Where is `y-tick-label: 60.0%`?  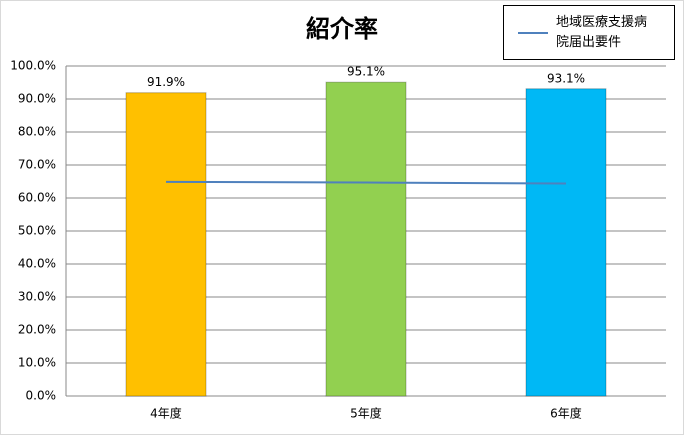 y-tick-label: 60.0% is located at coordinates (37, 198).